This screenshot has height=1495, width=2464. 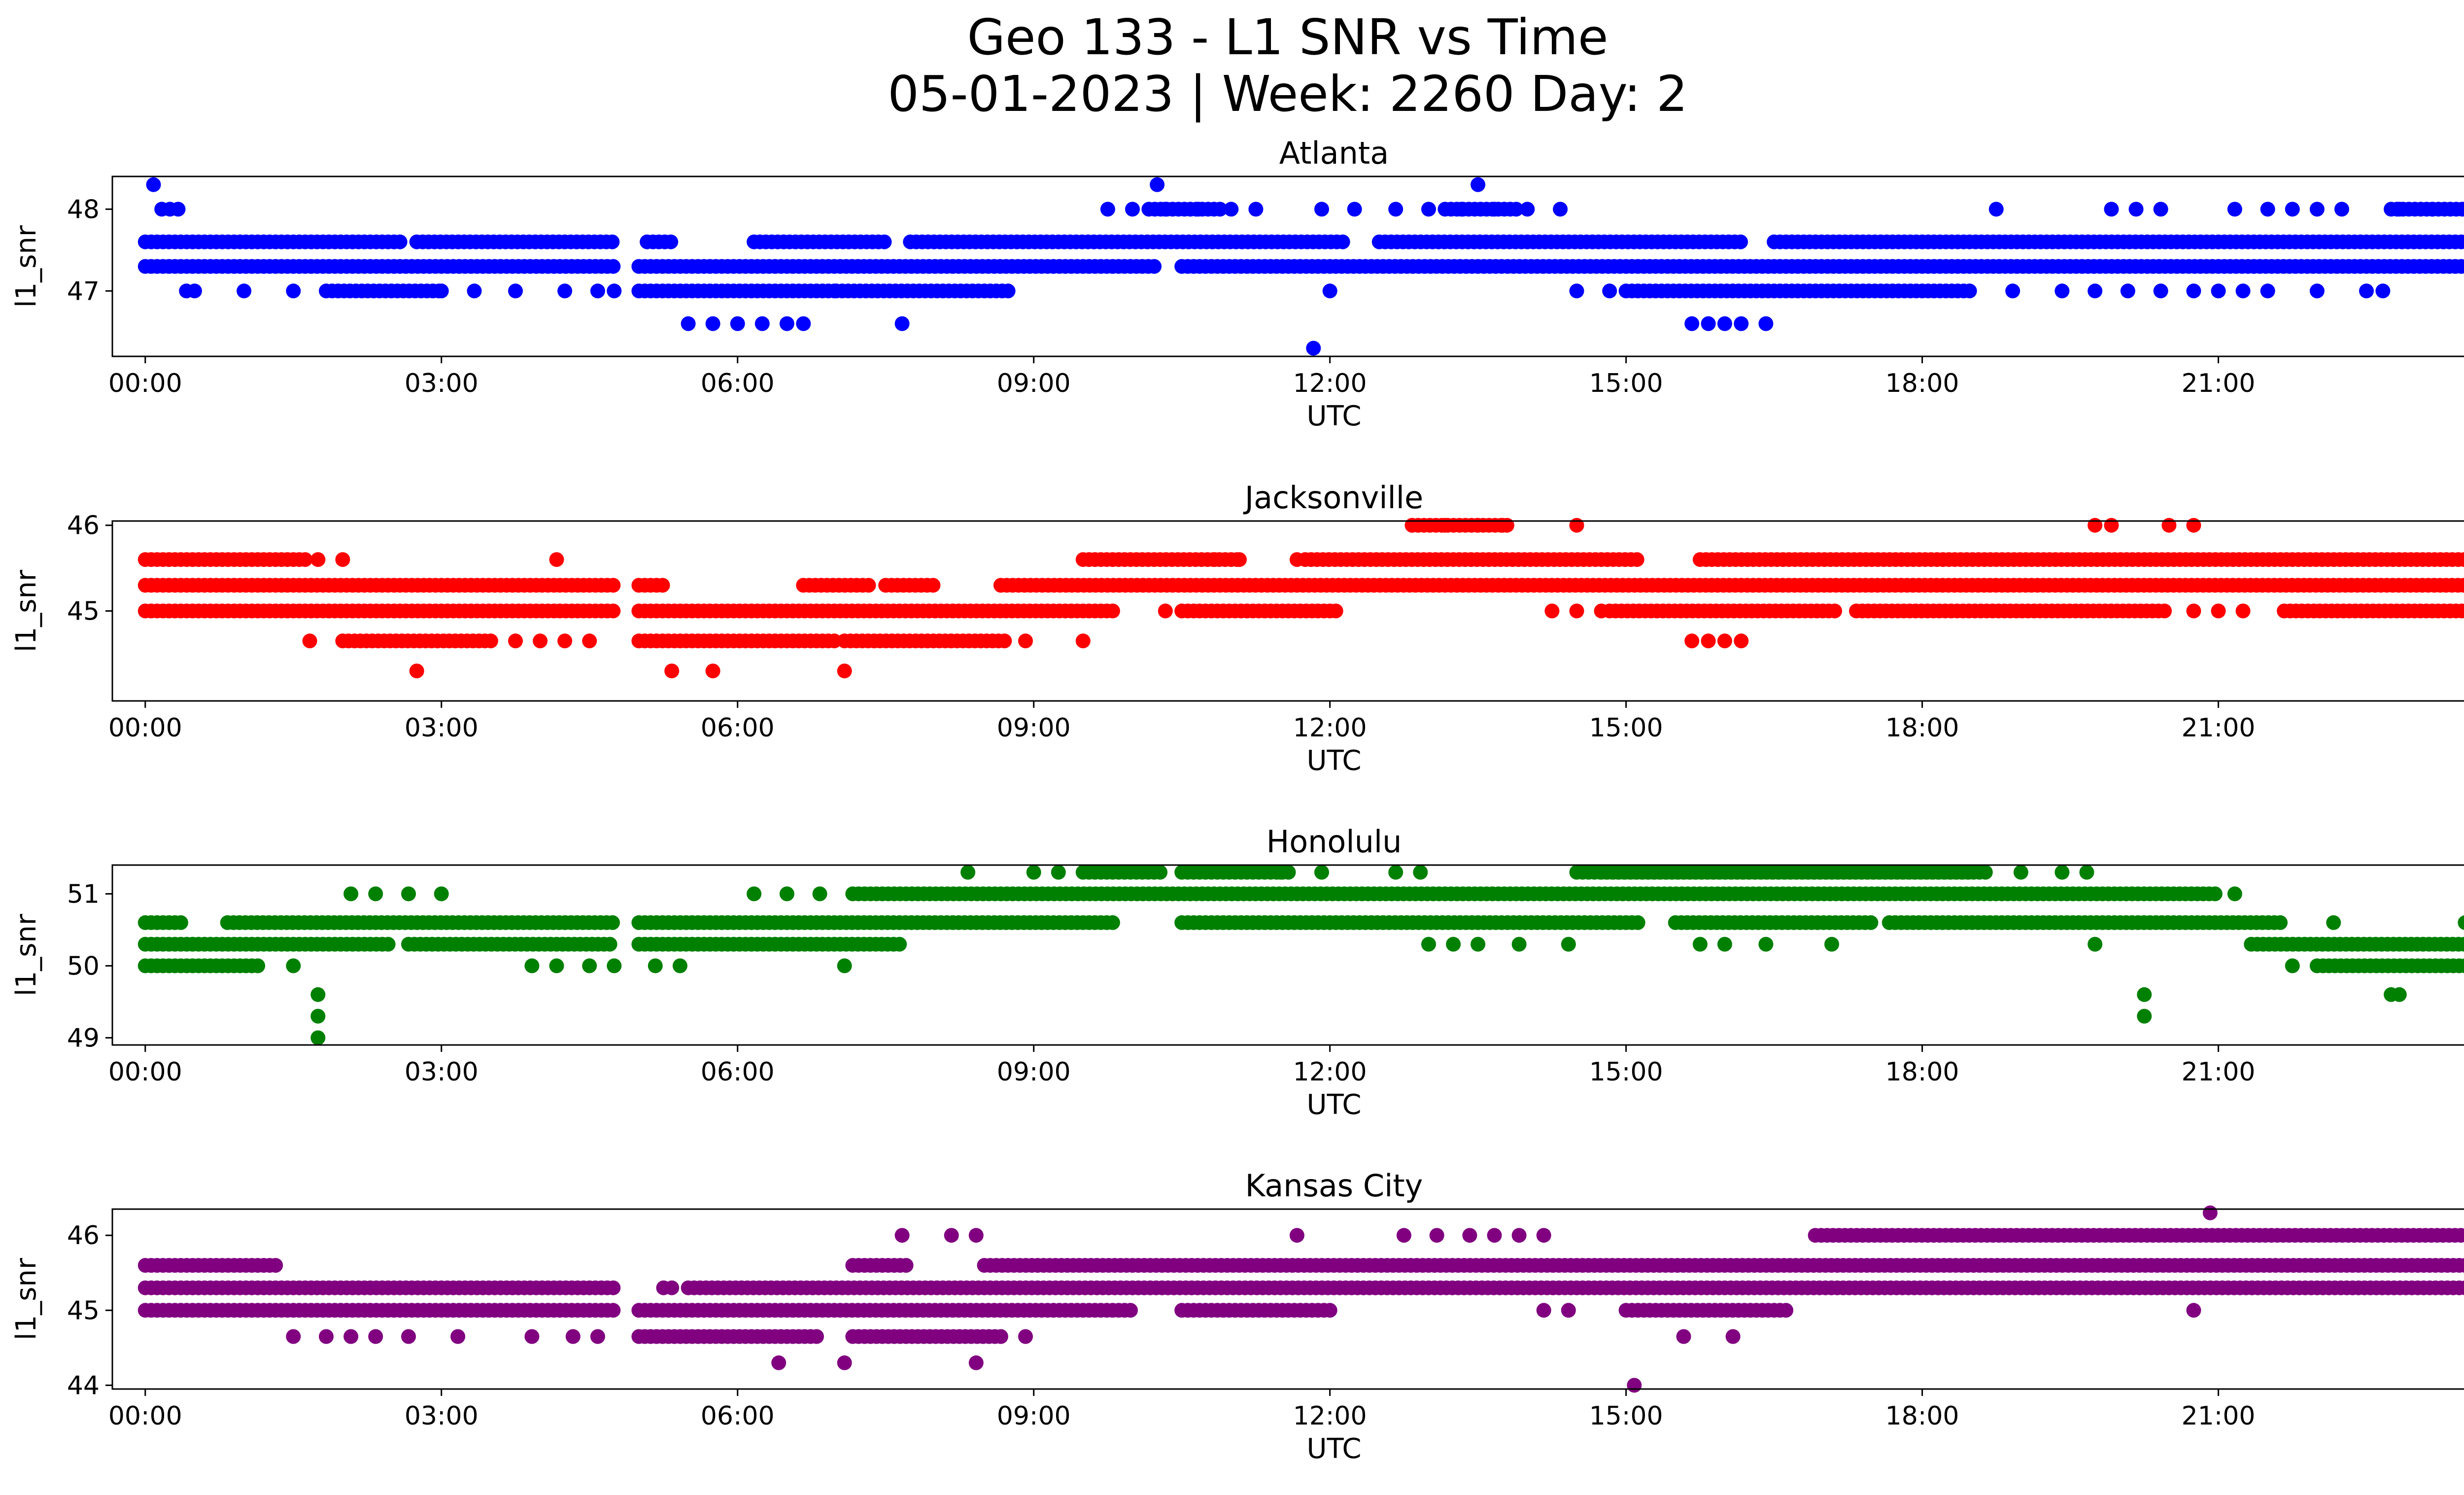 What do you see at coordinates (1287, 266) in the screenshot?
I see `axes-frame` at bounding box center [1287, 266].